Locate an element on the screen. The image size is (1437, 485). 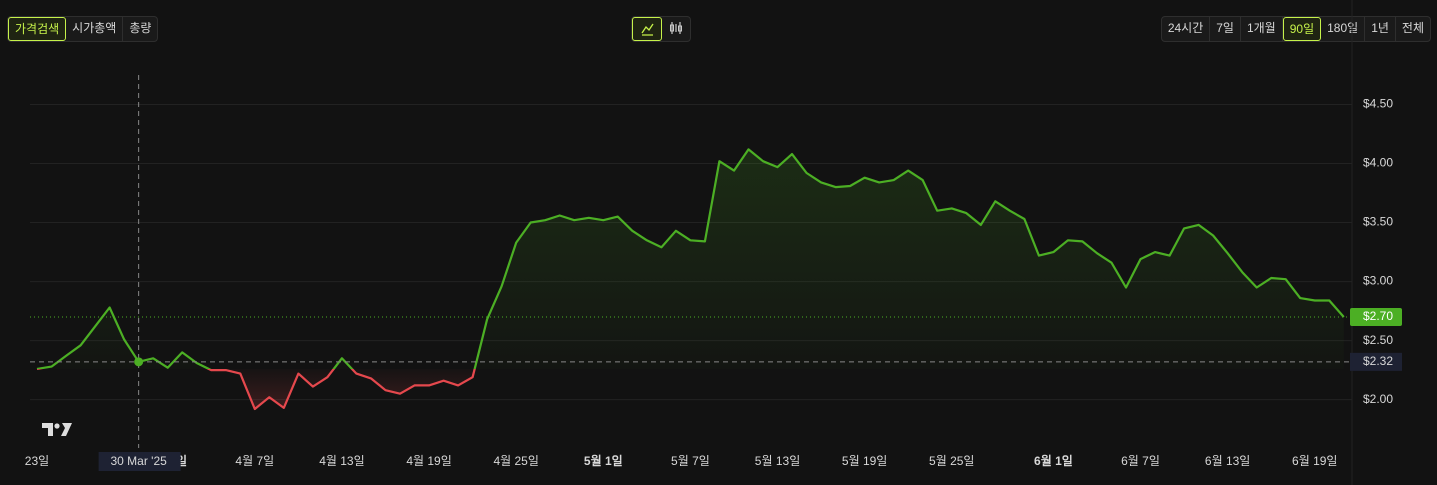
x-tick-label: 4월 1일 is located at coordinates (167, 460).